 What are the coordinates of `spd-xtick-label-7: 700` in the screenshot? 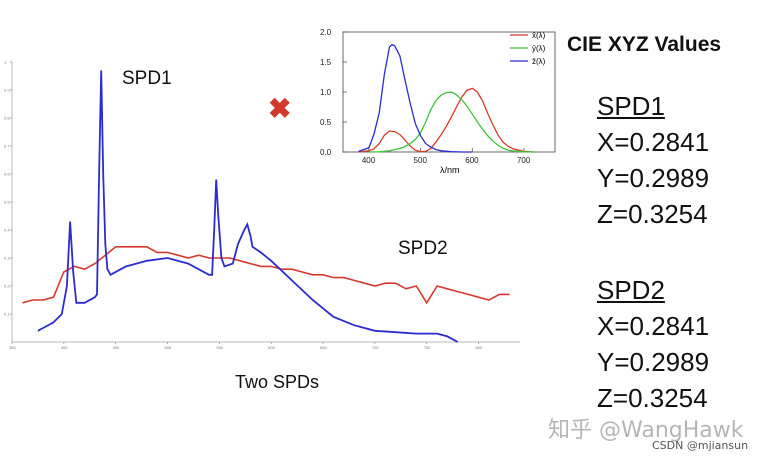 It's located at (375, 347).